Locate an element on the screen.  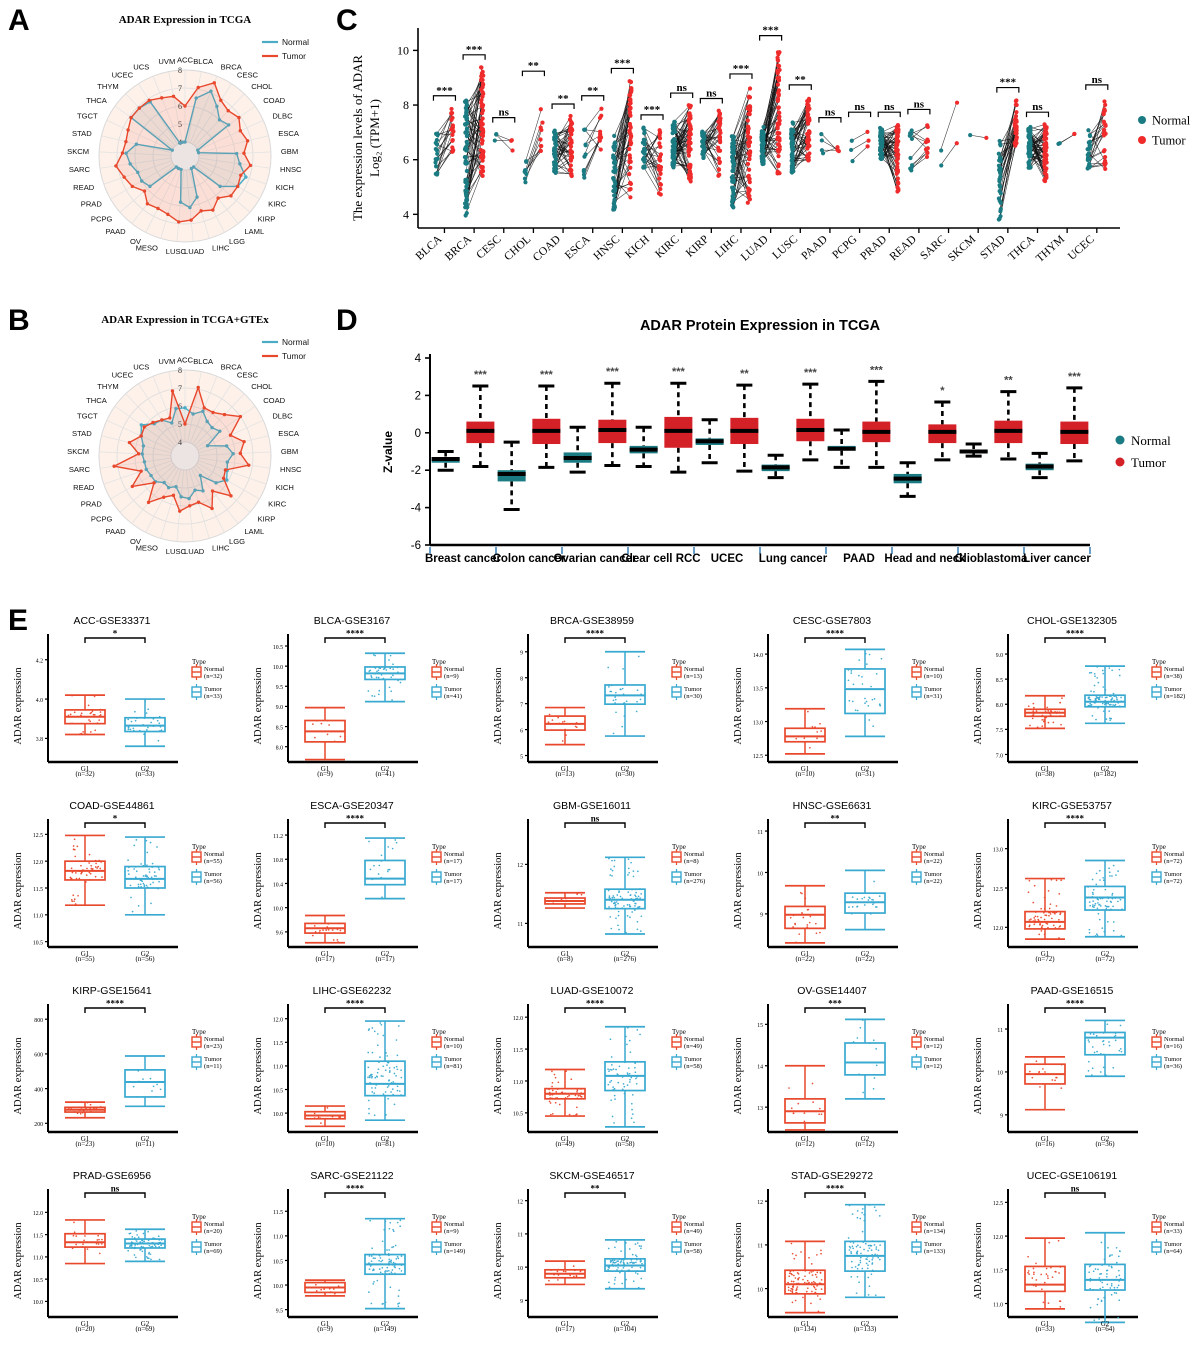
panel-d-y-tick-label: 0 is located at coordinates (418, 434).